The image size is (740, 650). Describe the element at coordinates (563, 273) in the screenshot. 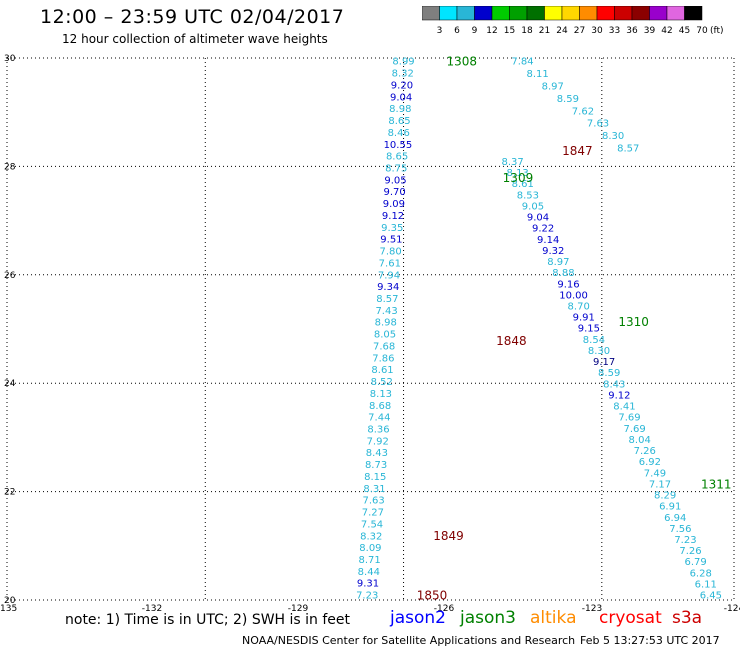

I see `wave-height-label: 8.88` at that location.